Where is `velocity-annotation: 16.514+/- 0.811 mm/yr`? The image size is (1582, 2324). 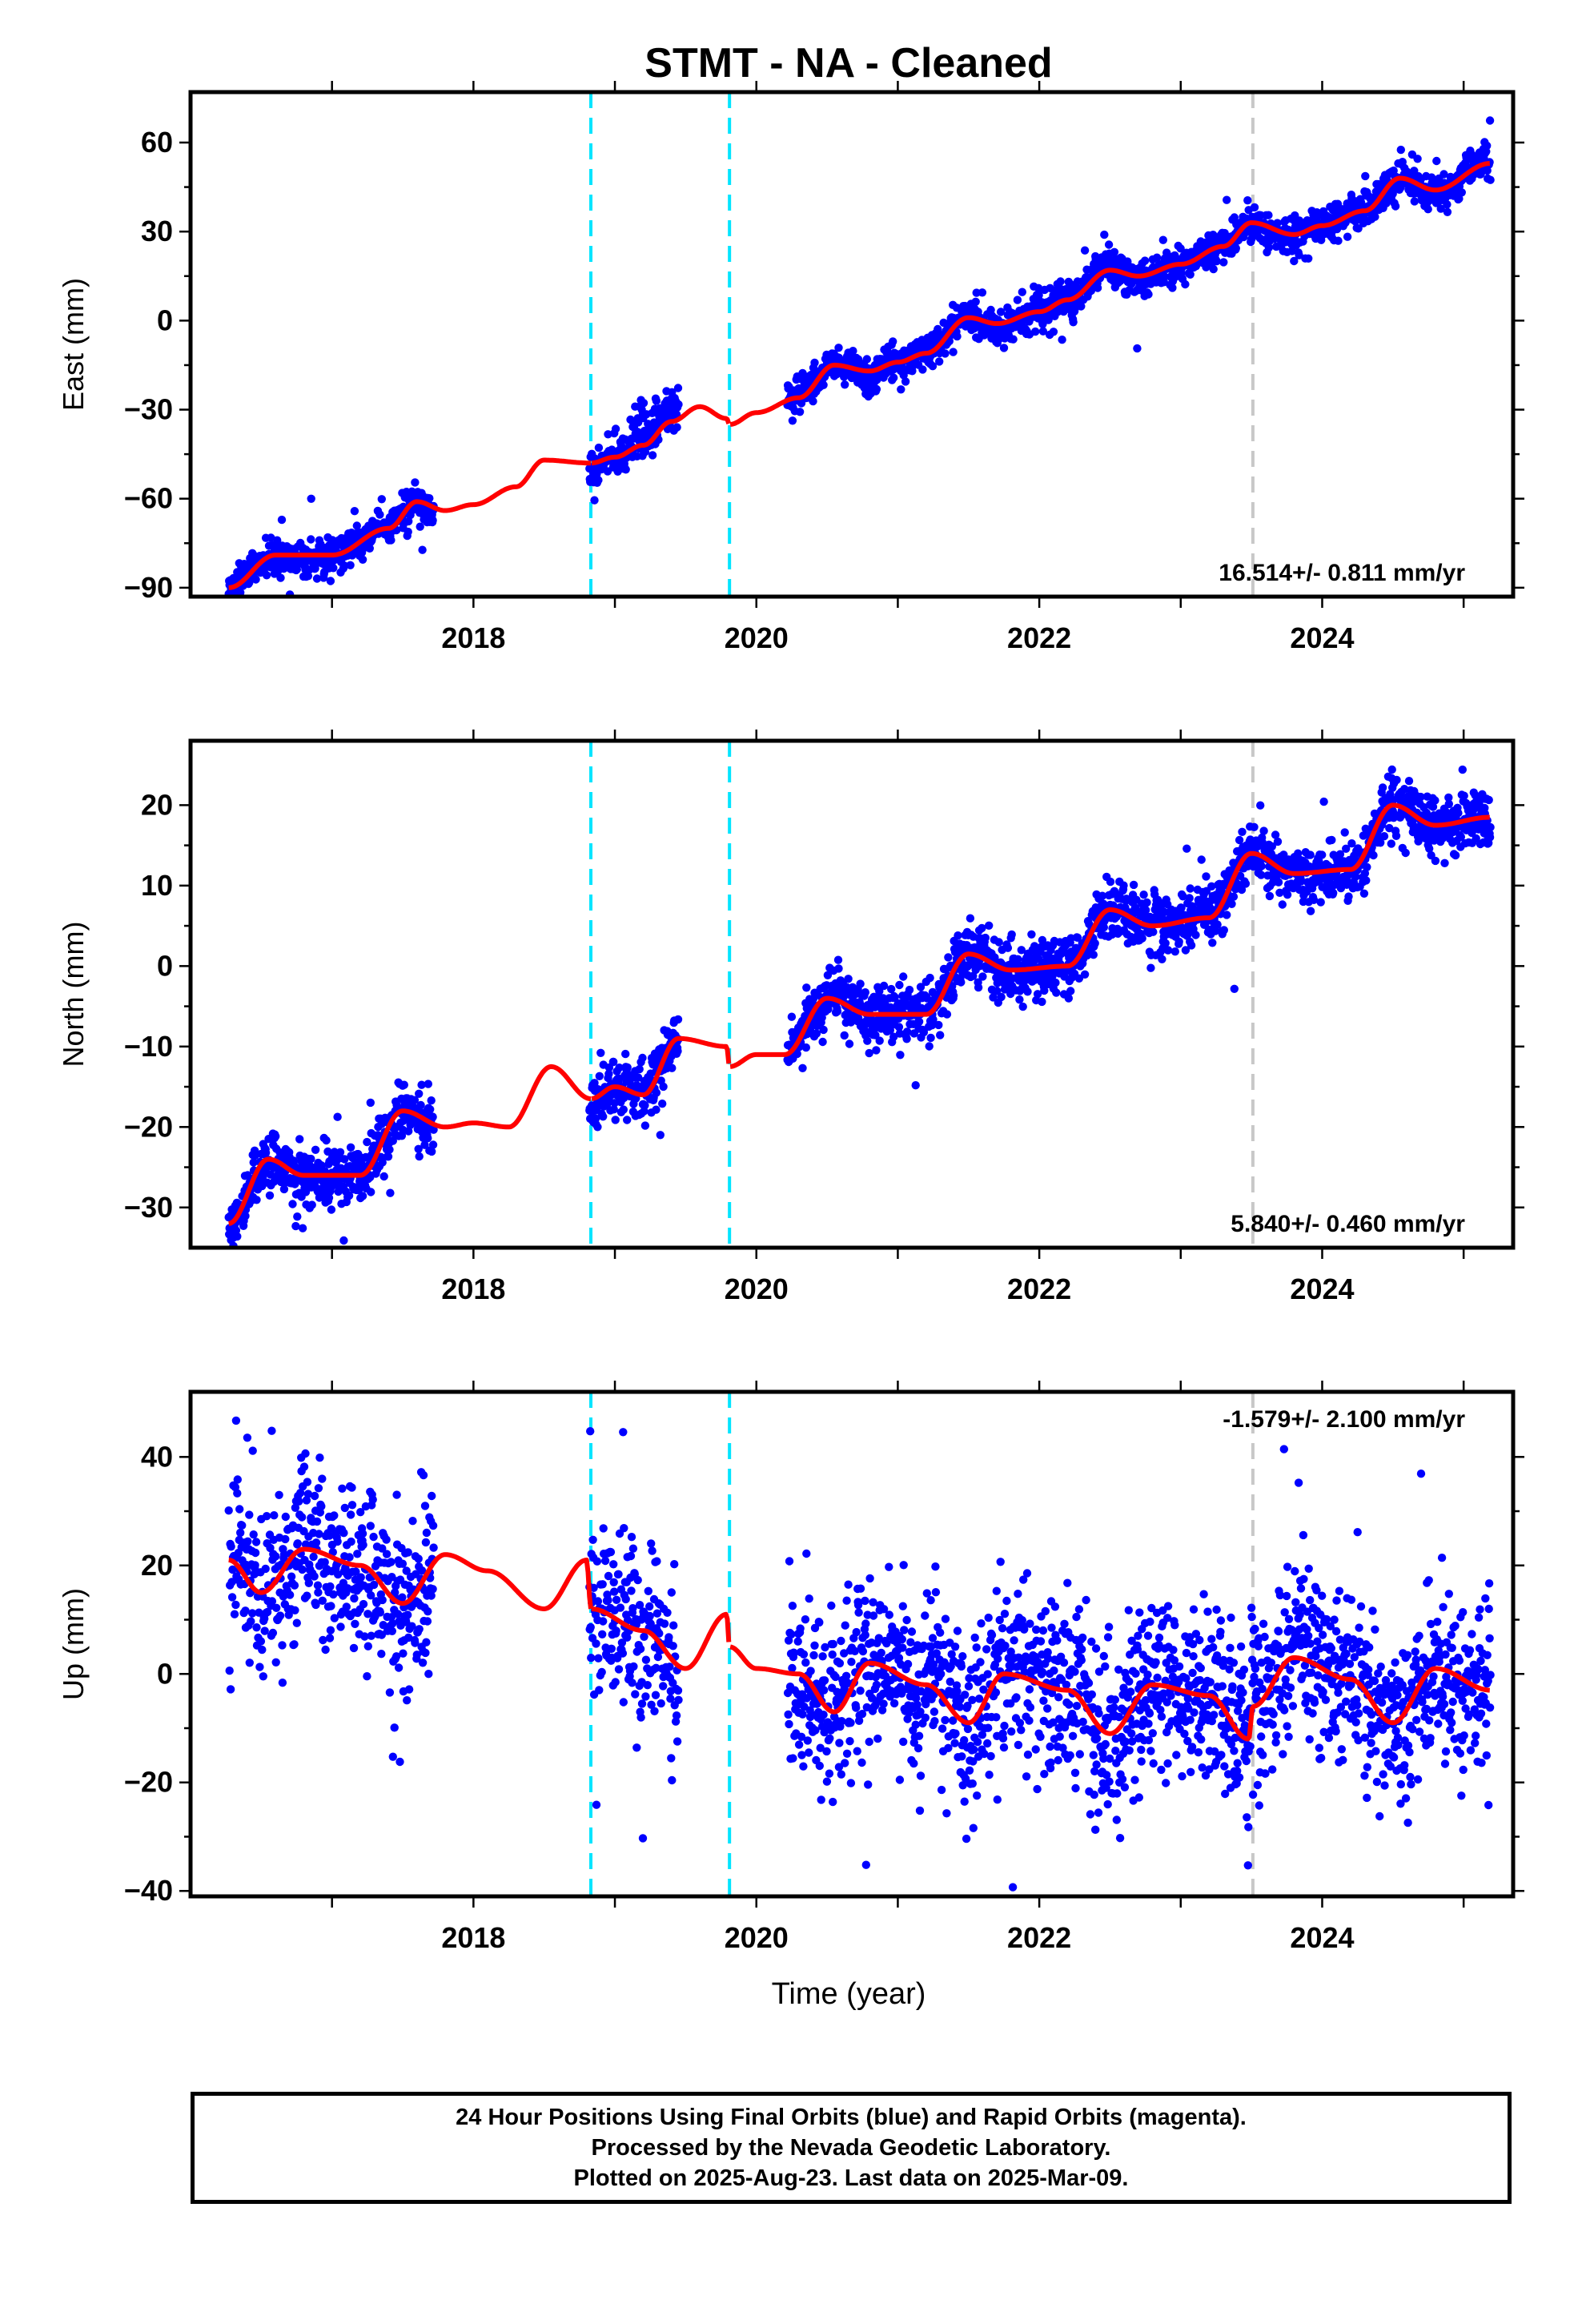 velocity-annotation: 16.514+/- 0.811 mm/yr is located at coordinates (1342, 573).